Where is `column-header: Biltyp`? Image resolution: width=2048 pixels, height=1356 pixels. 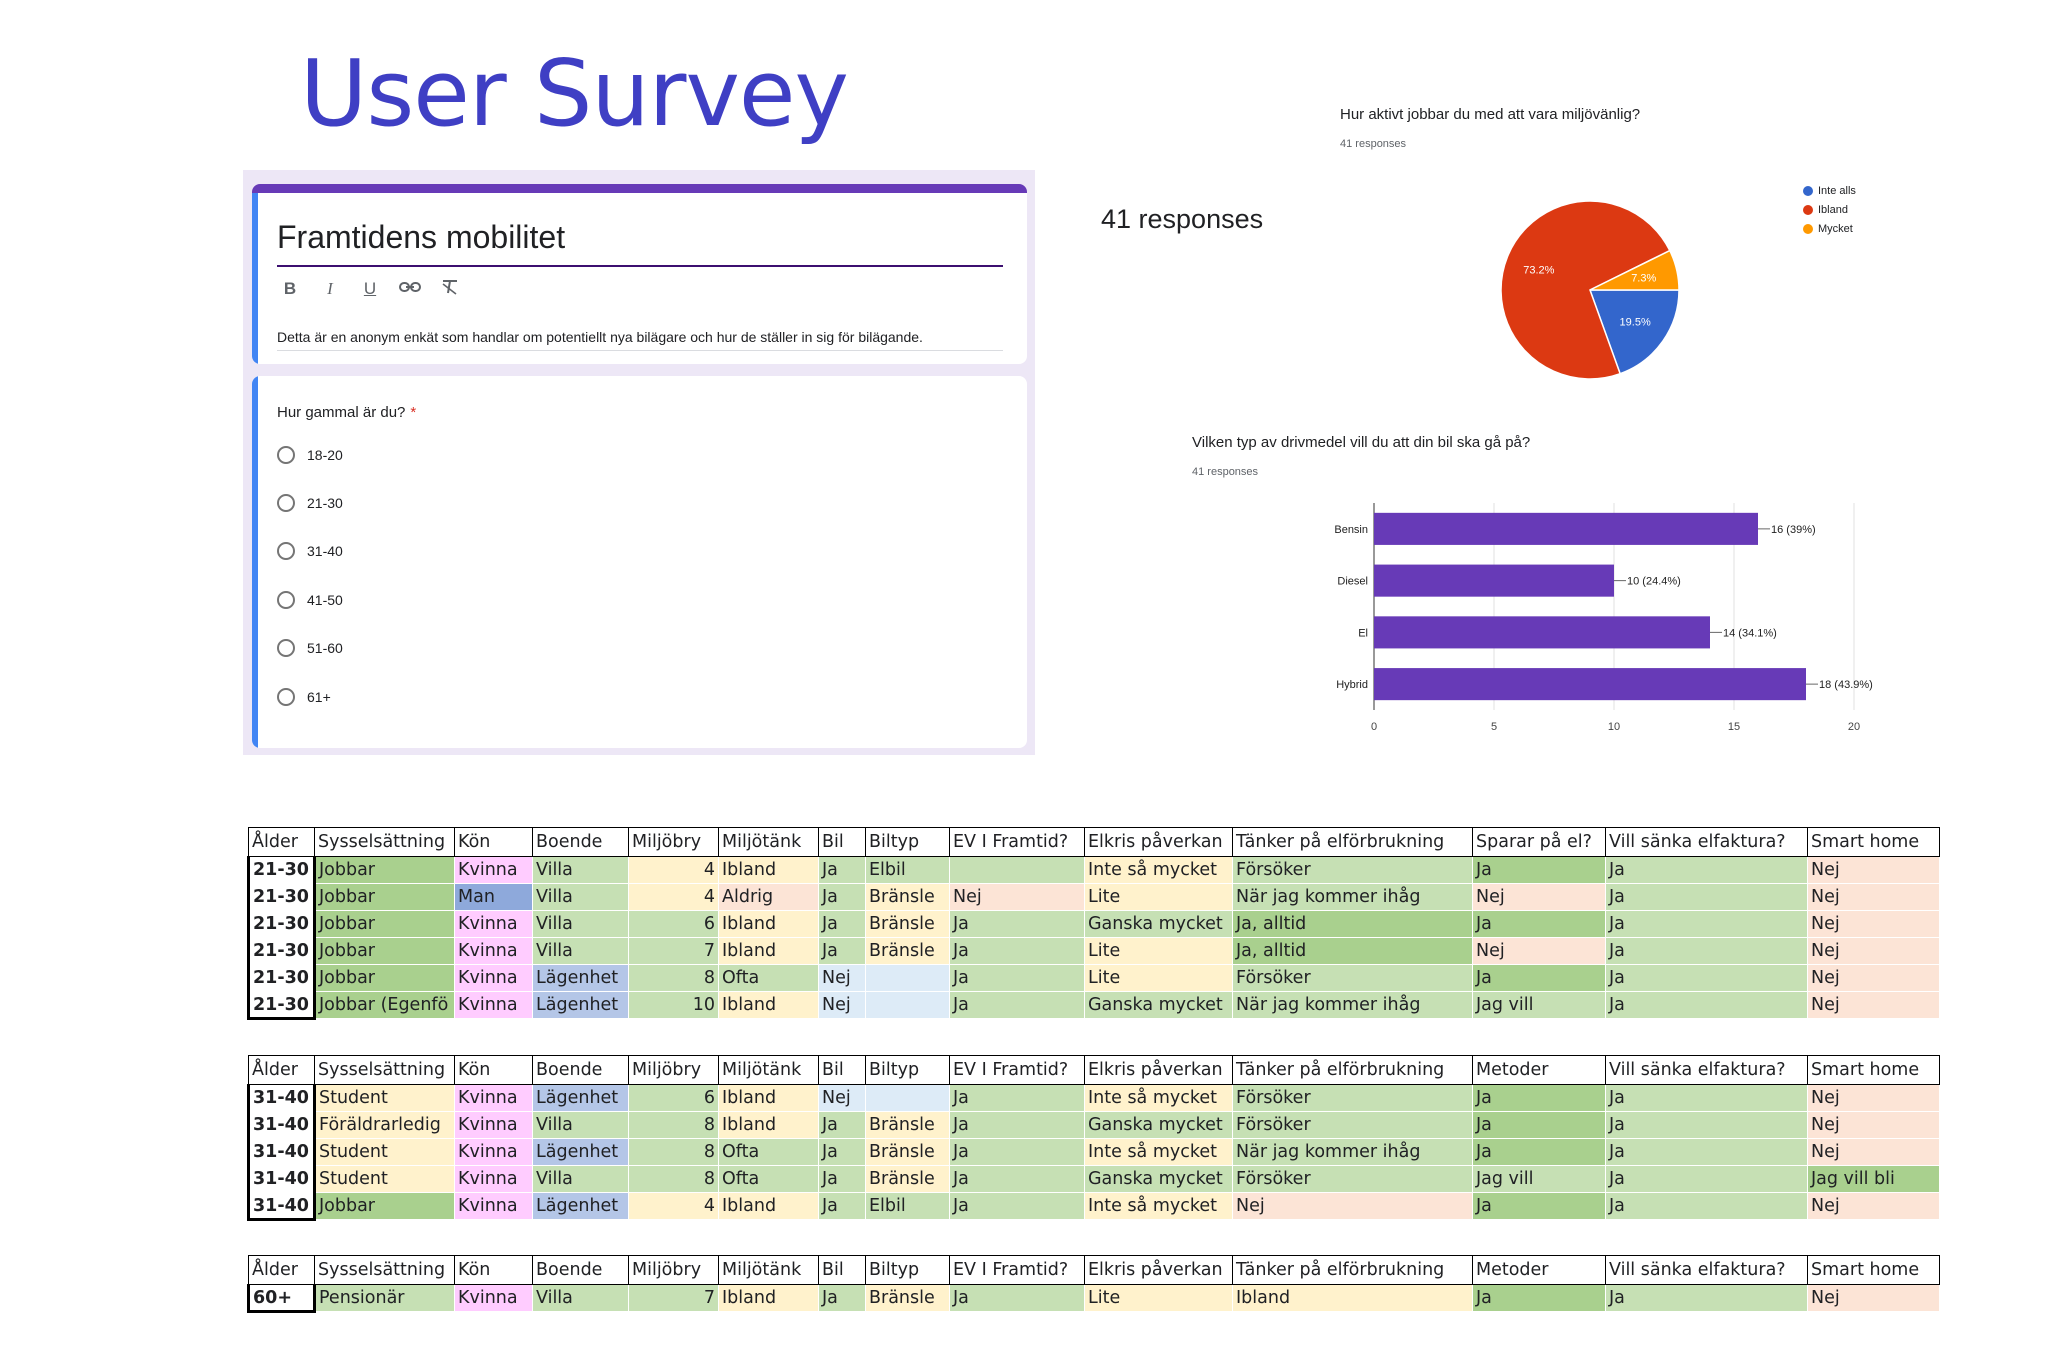
column-header: Biltyp is located at coordinates (907, 1070).